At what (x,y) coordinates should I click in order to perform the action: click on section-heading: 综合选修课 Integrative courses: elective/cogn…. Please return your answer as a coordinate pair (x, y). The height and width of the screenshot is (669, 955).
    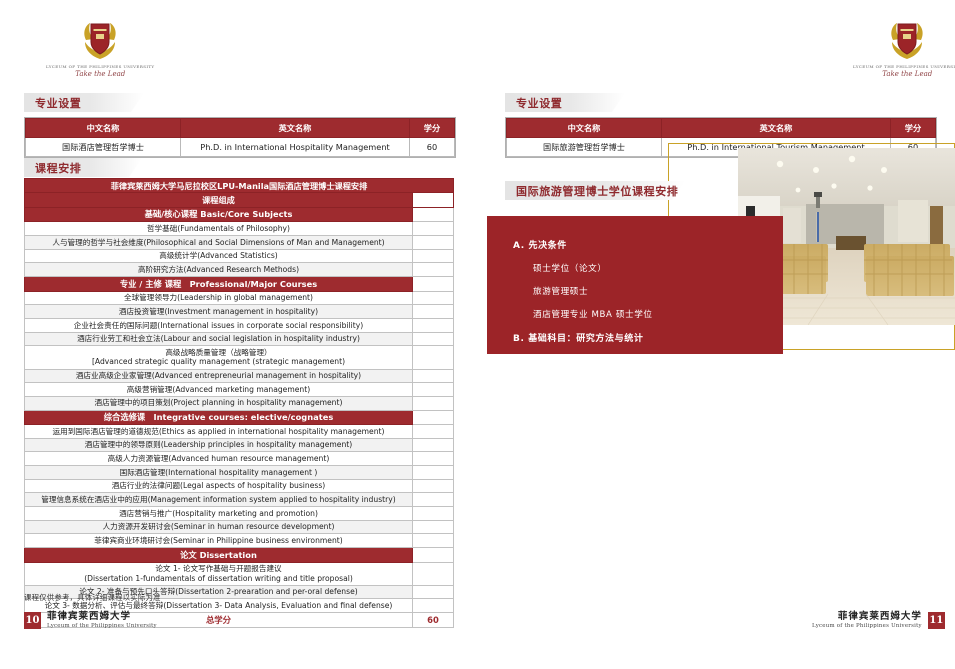
    Looking at the image, I should click on (218, 417).